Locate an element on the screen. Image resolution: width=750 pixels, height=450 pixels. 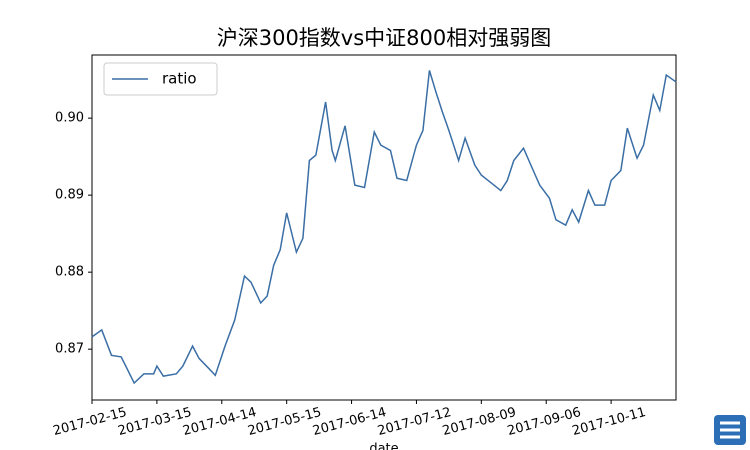
chart-title: 沪深300指数vs中证800相对强弱图 is located at coordinates (384, 38).